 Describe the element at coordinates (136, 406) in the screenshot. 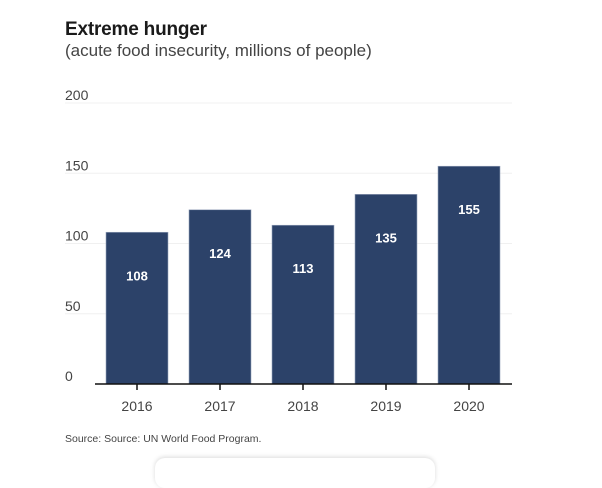

I see `x-tick-label: 2016` at that location.